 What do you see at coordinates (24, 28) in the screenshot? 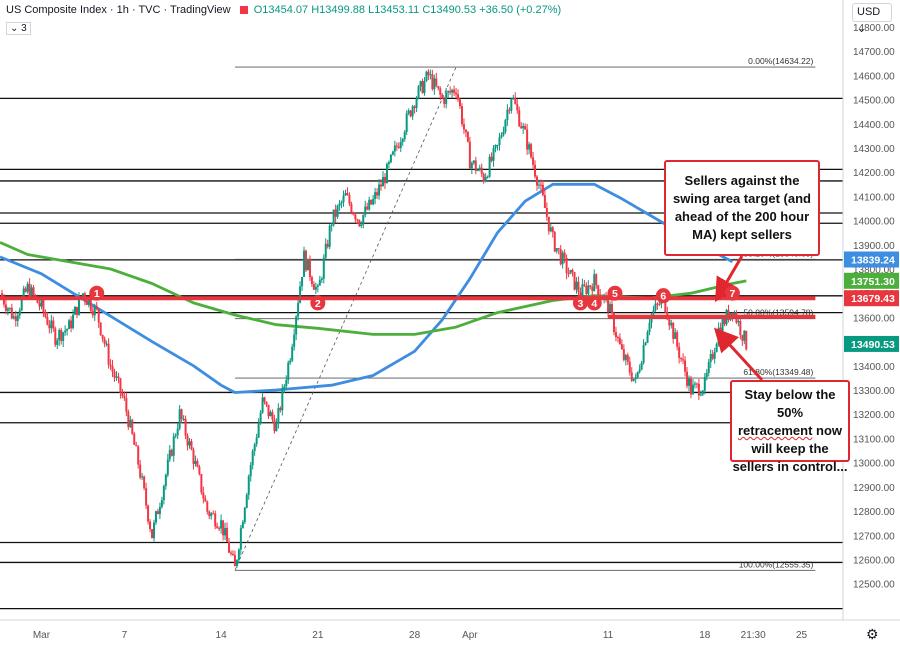
I see `indicator-count: 3` at bounding box center [24, 28].